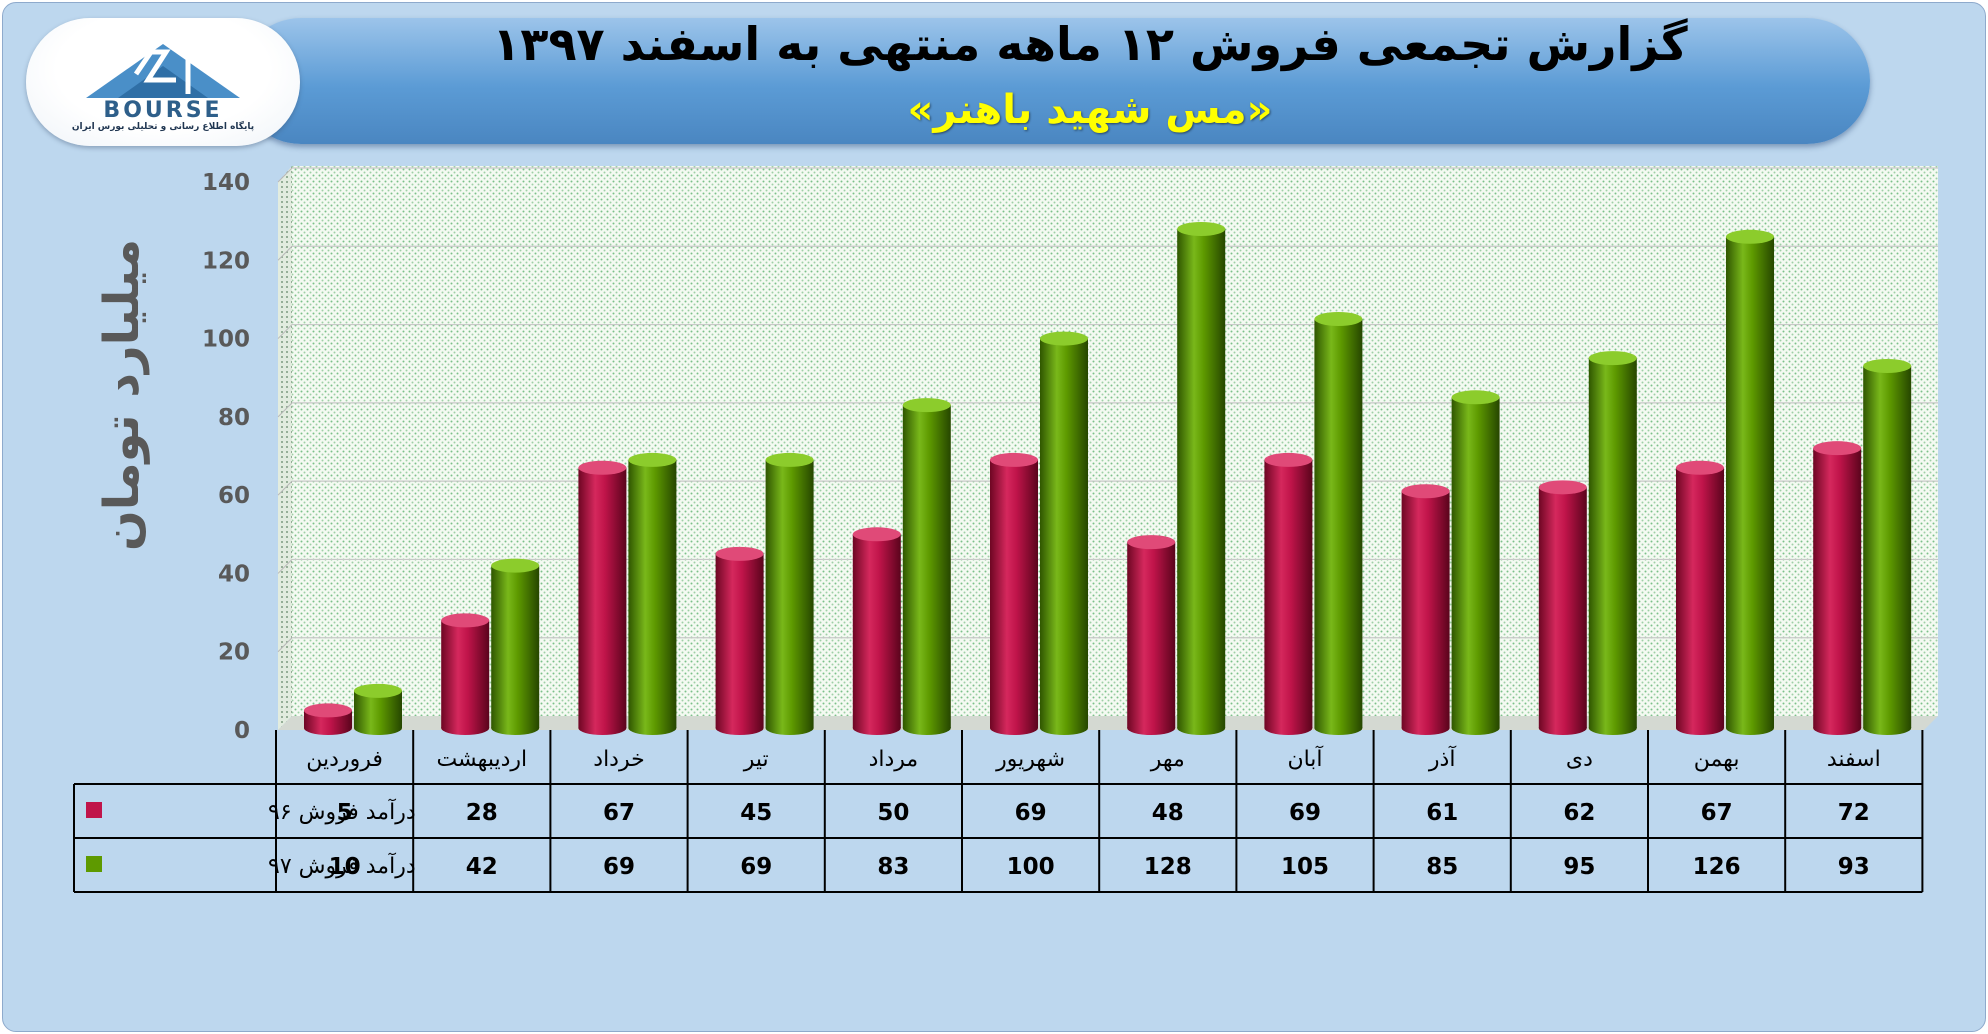 The image size is (1988, 1034). Describe the element at coordinates (234, 653) in the screenshot. I see `y-tick-label: 20` at that location.